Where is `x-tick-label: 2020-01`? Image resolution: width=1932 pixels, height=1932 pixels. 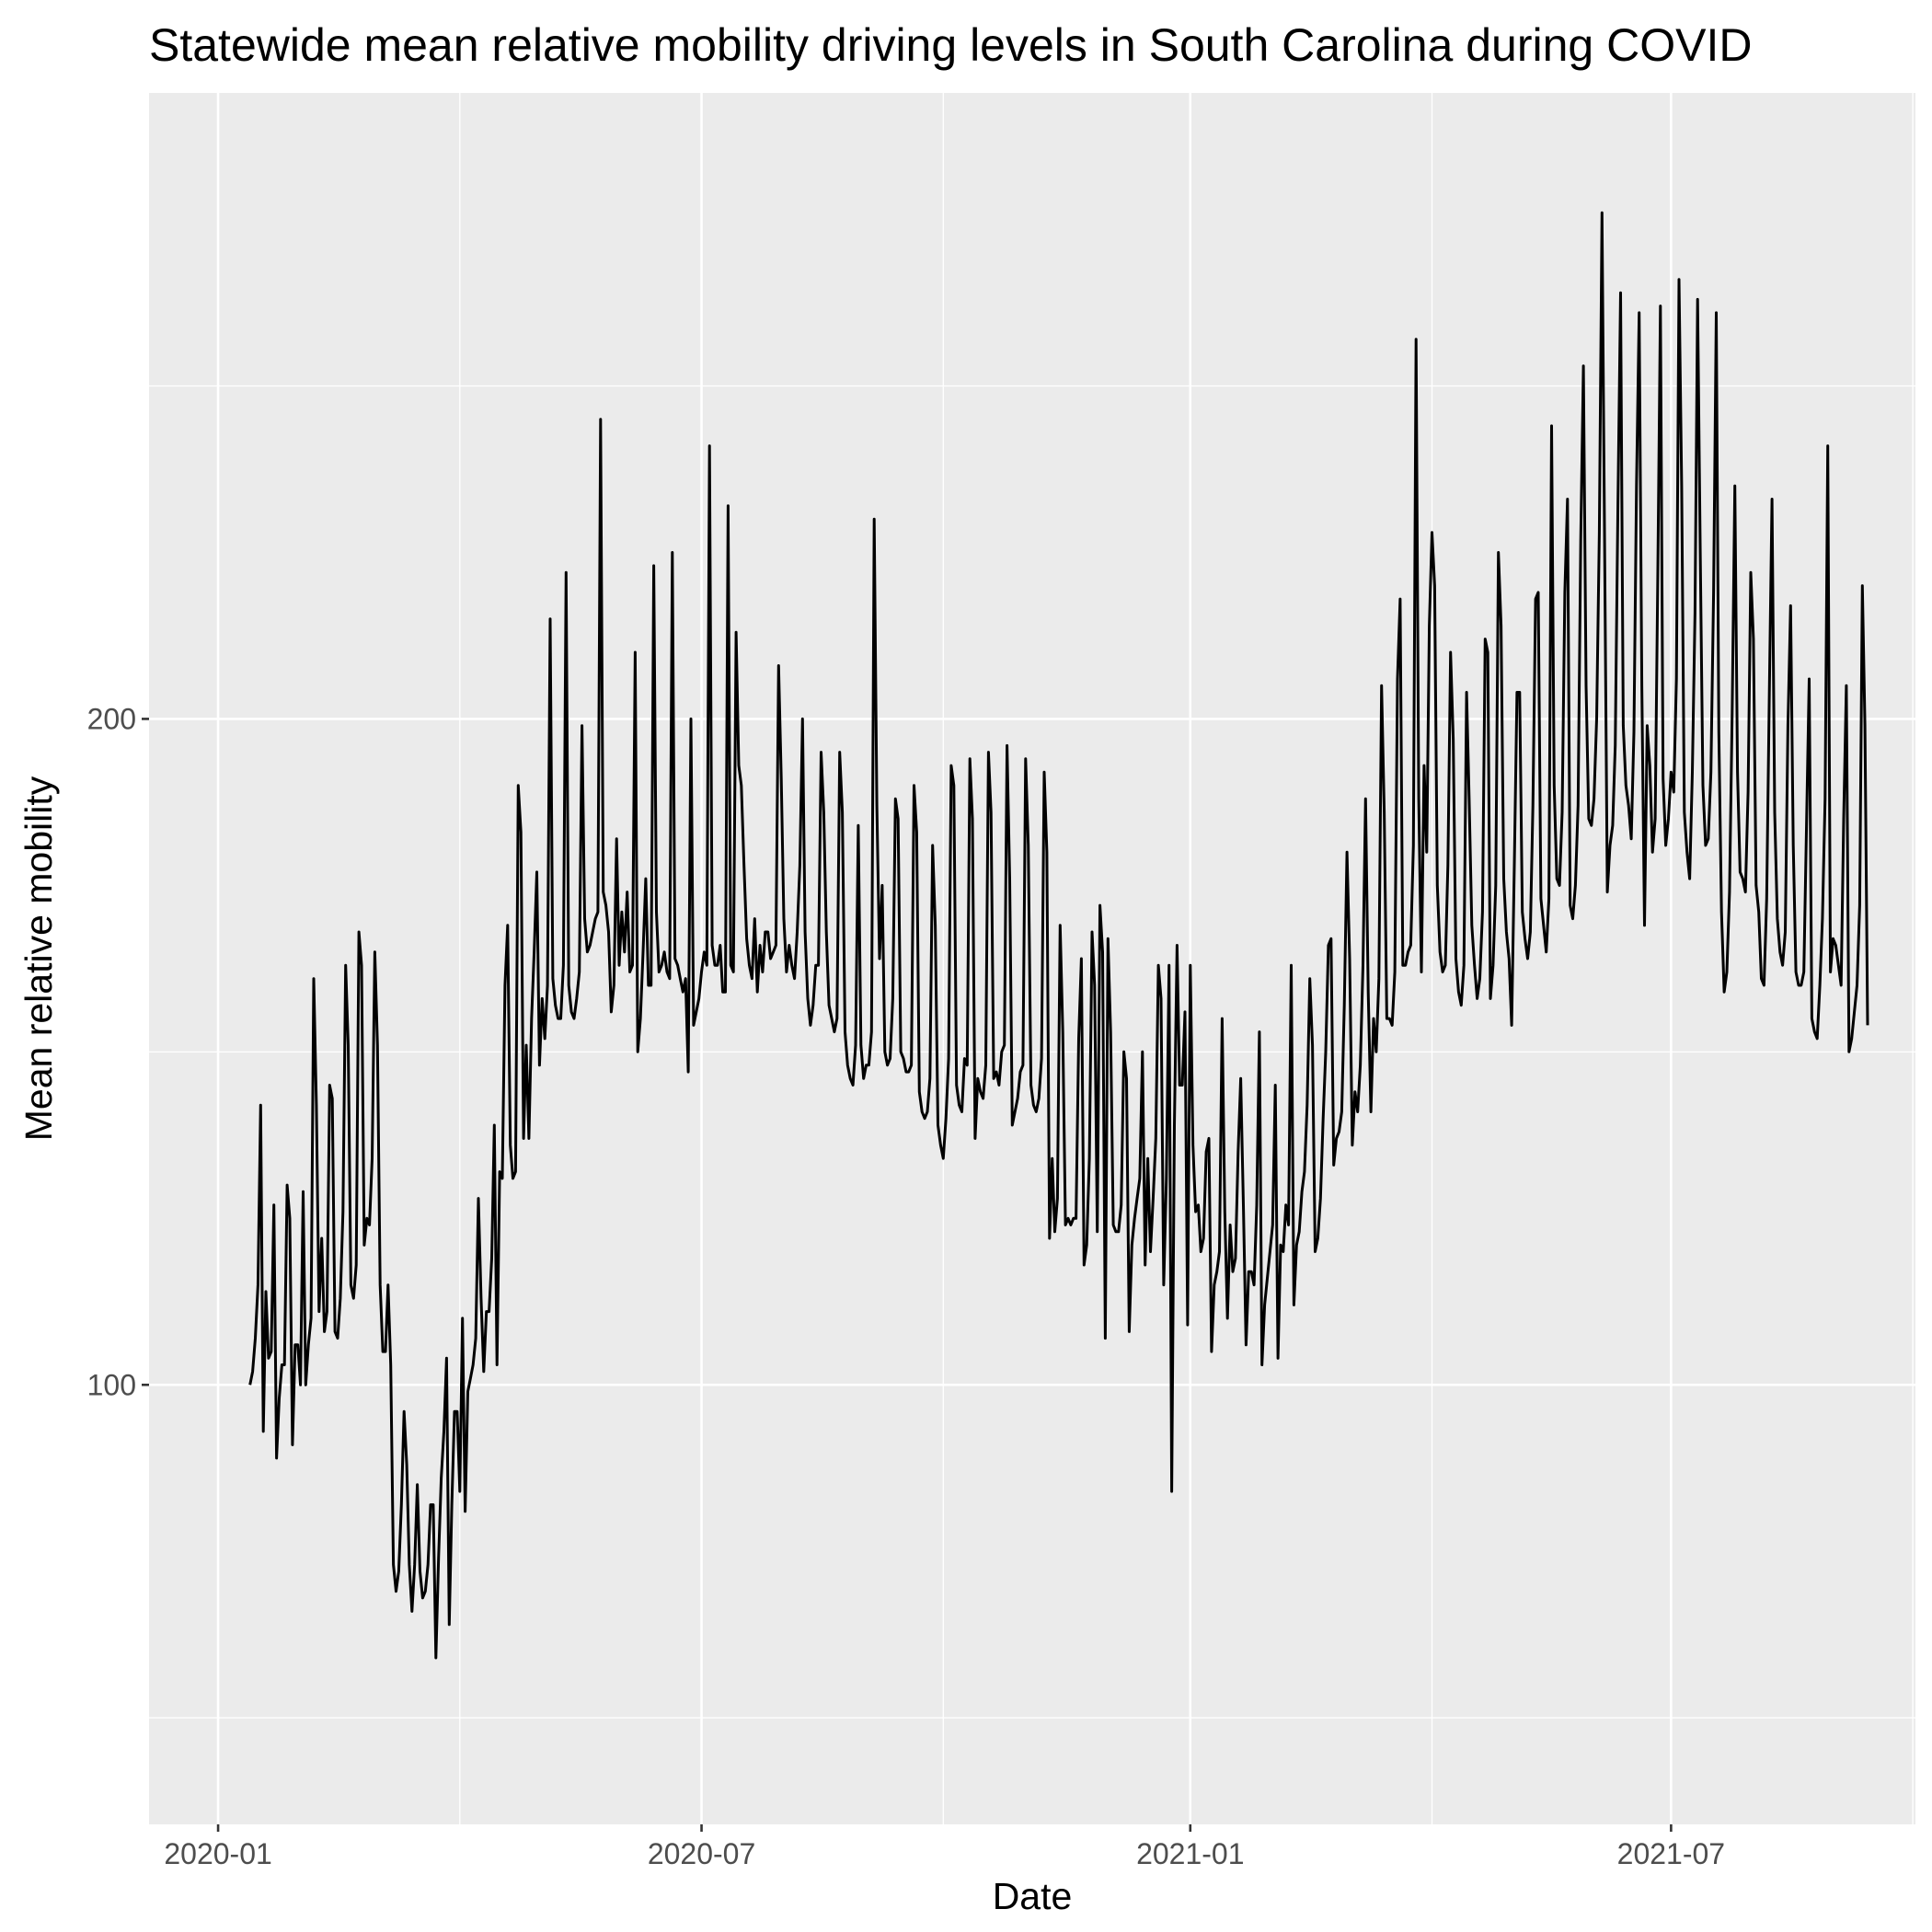
x-tick-label: 2020-01 is located at coordinates (217, 1853).